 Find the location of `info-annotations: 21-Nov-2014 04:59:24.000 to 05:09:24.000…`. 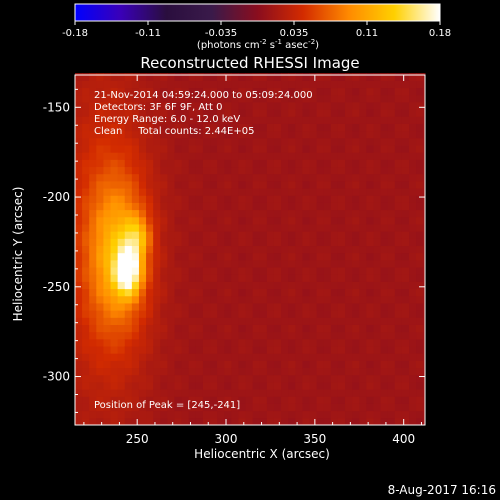

info-annotations: 21-Nov-2014 04:59:24.000 to 05:09:24.000… is located at coordinates (203, 113).